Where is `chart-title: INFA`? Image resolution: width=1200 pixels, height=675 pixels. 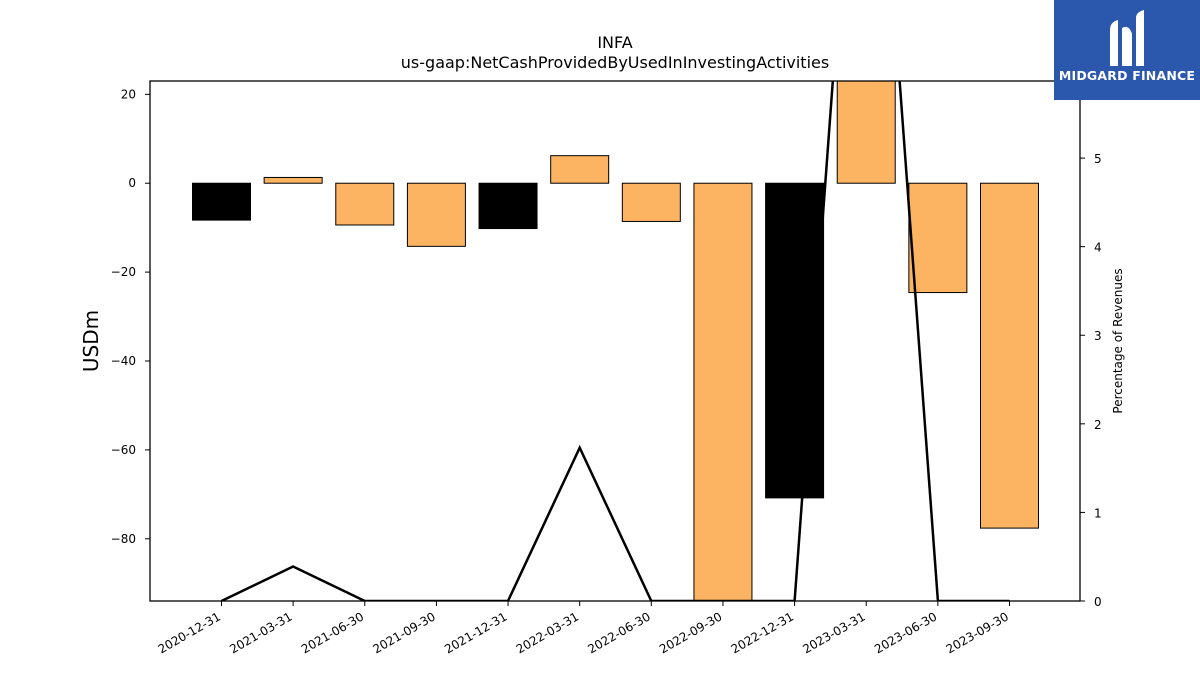
chart-title: INFA is located at coordinates (614, 42).